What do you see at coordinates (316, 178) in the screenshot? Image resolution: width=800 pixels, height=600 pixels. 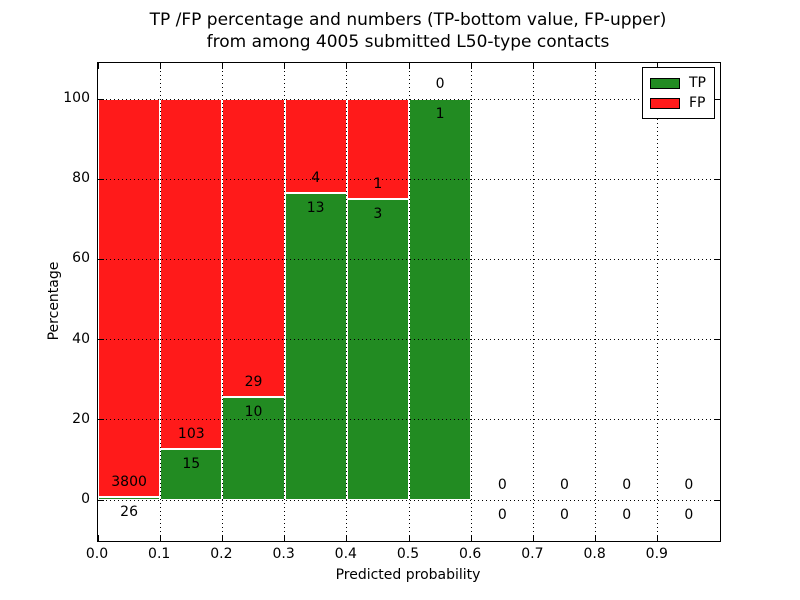 I see `fp-count-label: 4` at bounding box center [316, 178].